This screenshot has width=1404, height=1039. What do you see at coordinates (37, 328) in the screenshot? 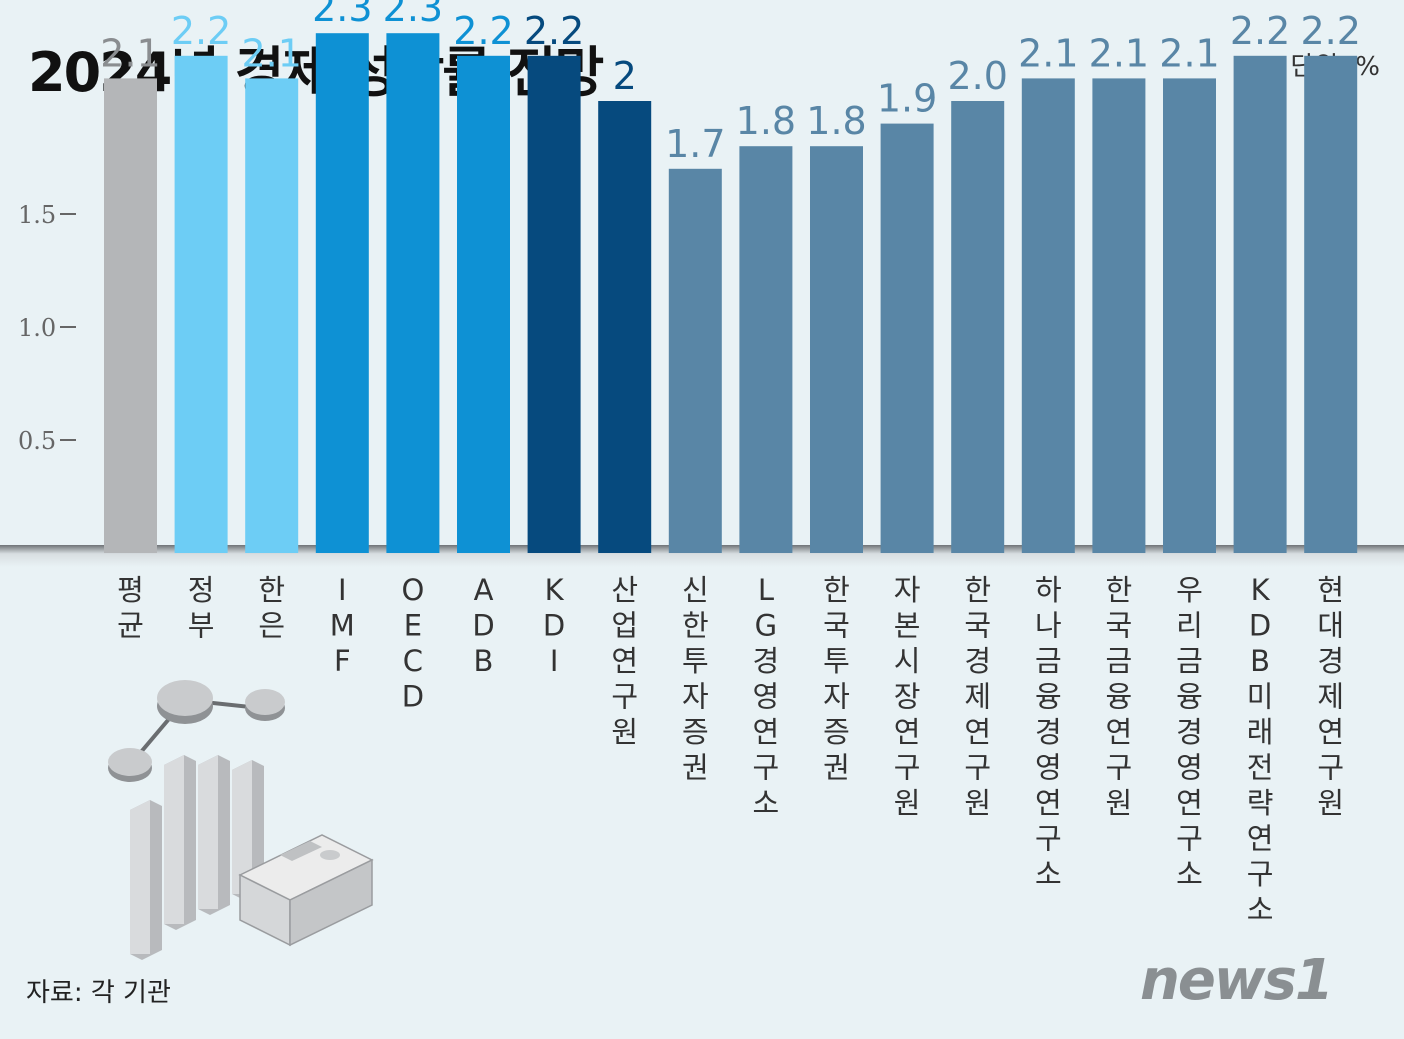
I see `y-tick-label: 1.0` at bounding box center [37, 328].